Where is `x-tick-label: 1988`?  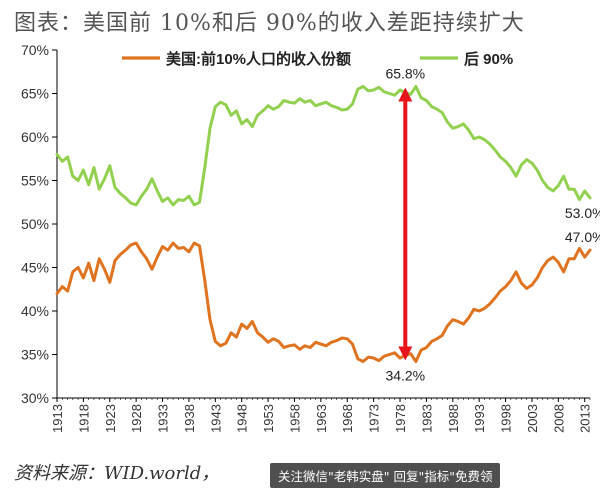
x-tick-label: 1988 is located at coordinates (453, 418).